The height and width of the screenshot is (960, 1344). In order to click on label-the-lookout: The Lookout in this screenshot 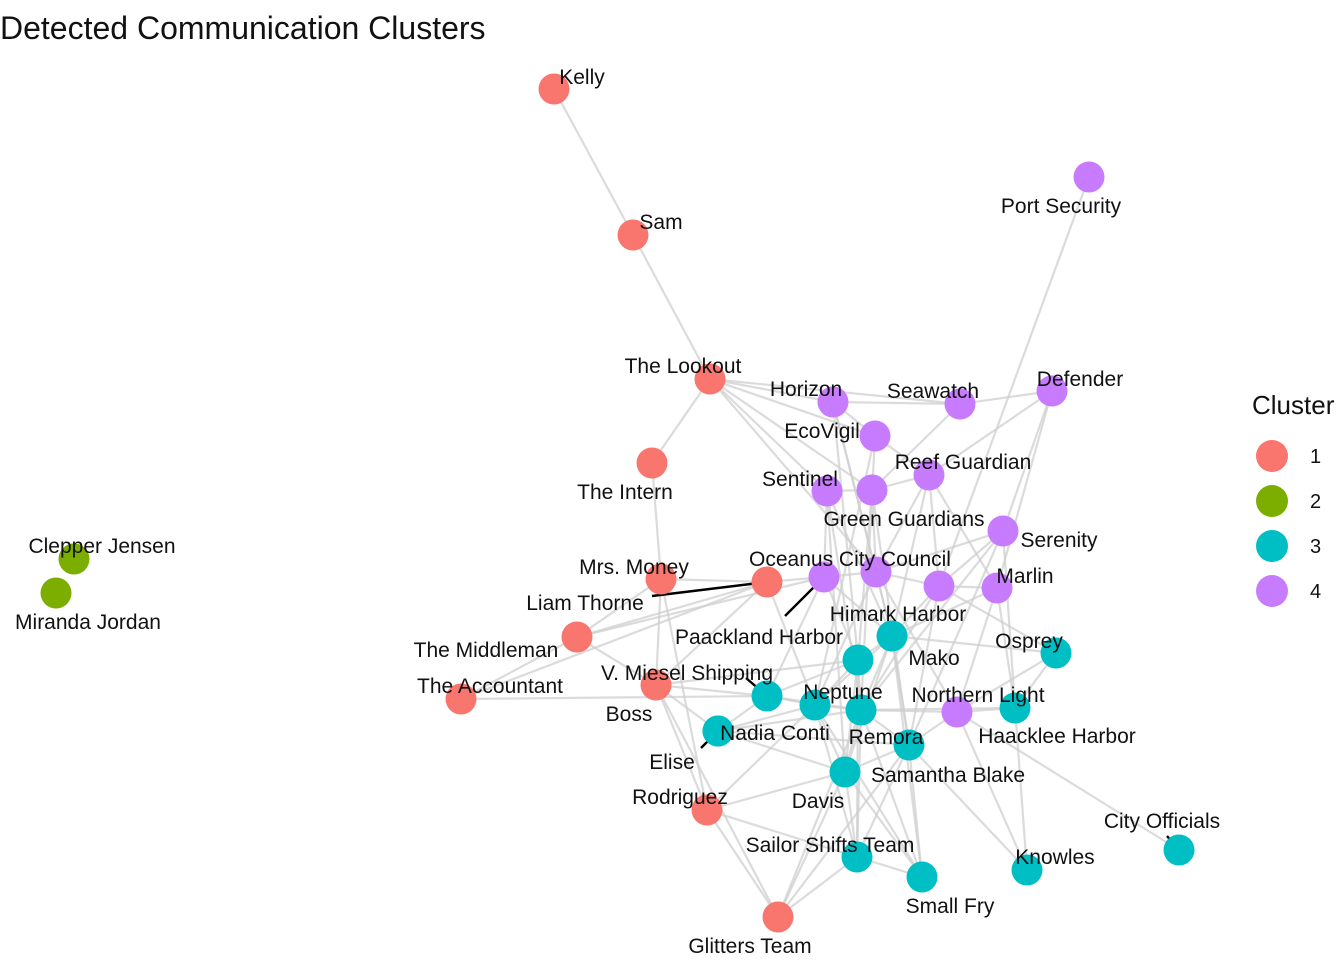, I will do `click(683, 366)`.